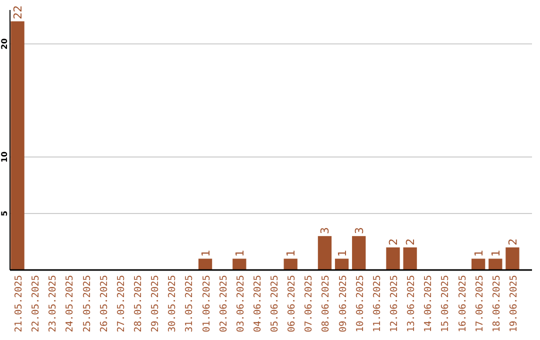  What do you see at coordinates (275, 303) in the screenshot?
I see `x-tick-label: 05.06.2025` at bounding box center [275, 303].